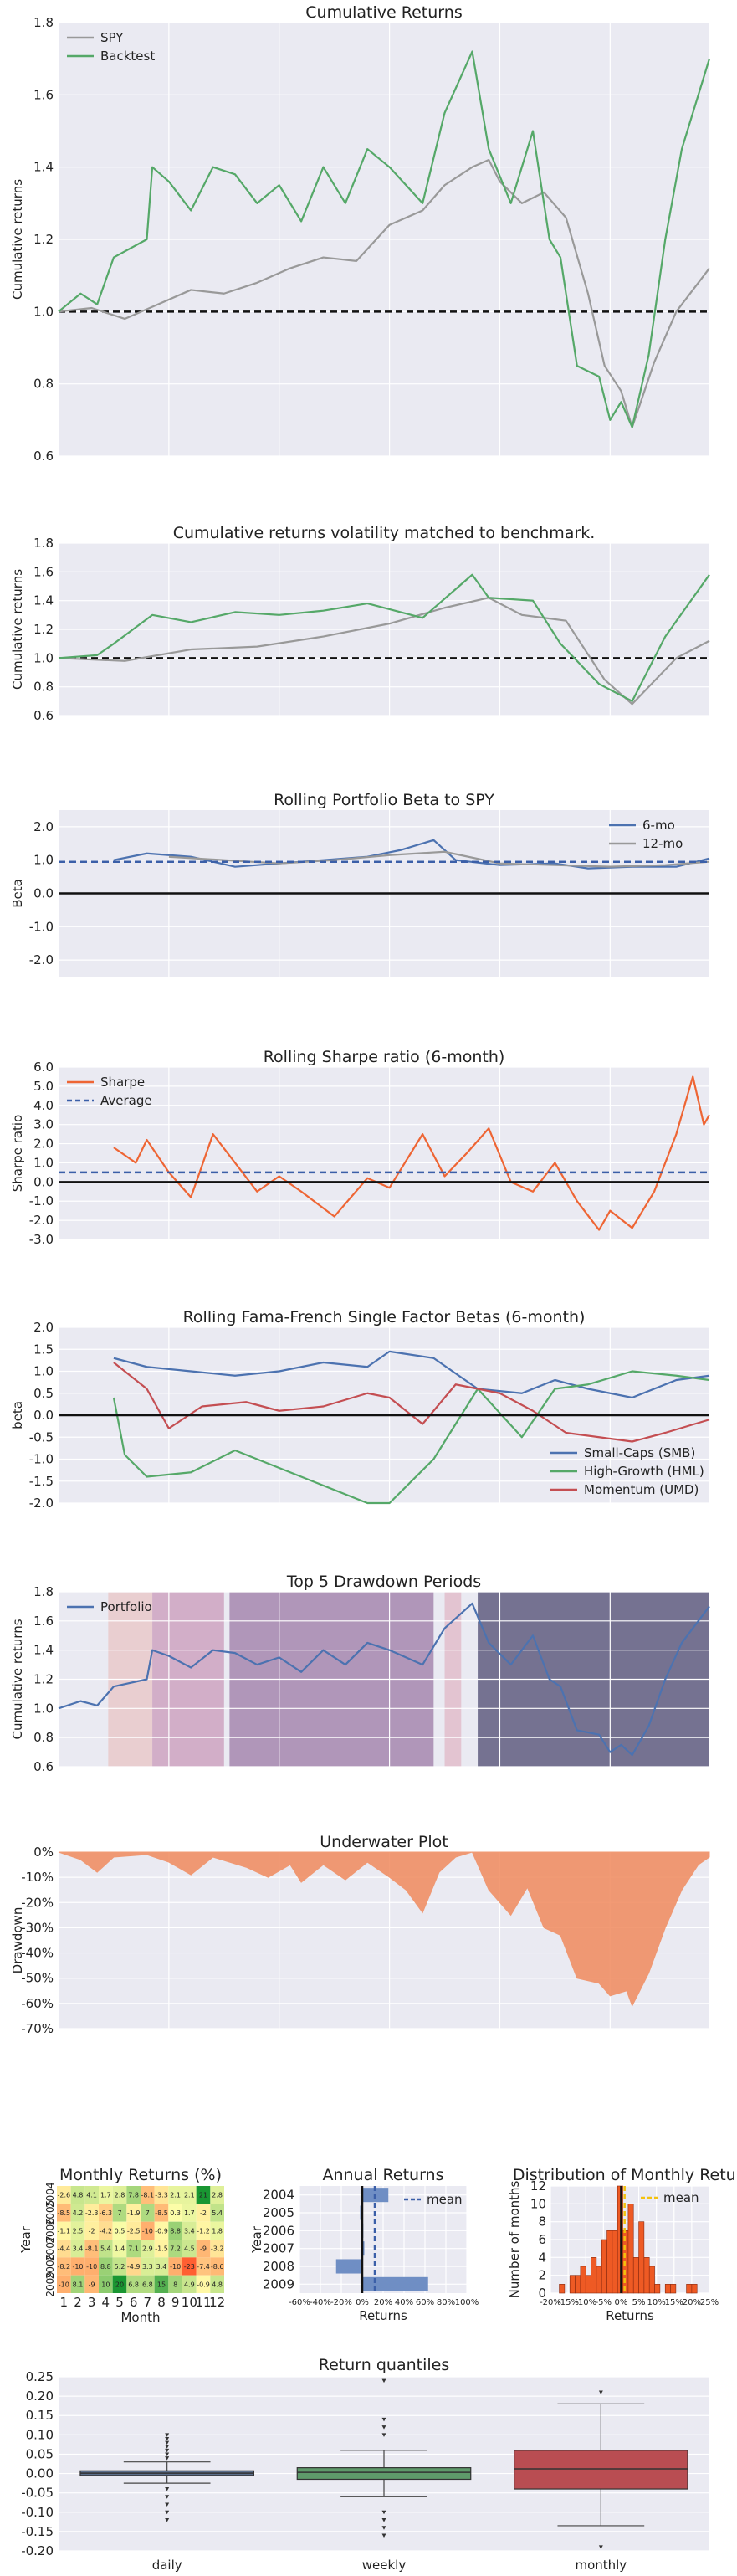  Describe the element at coordinates (43, 629) in the screenshot. I see `y-tick-label: 1.2` at that location.